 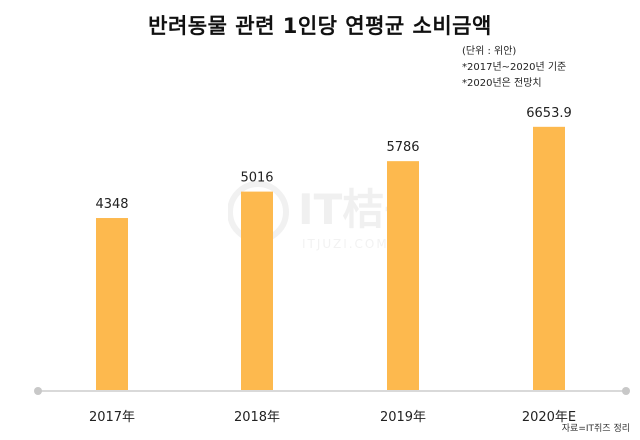 I want to click on x-tick-label-2: 2019年, so click(x=403, y=417).